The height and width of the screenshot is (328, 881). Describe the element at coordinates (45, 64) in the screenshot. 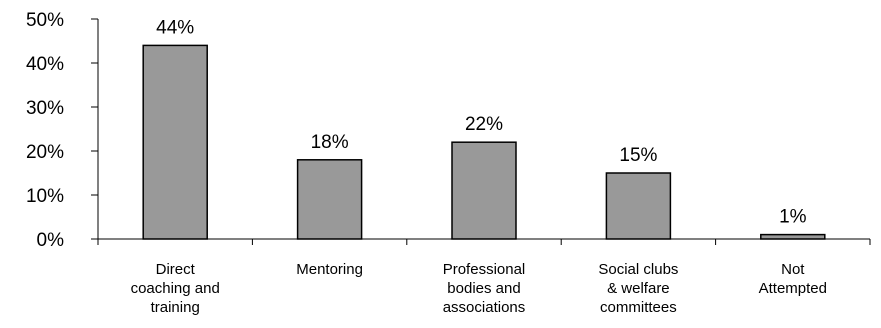

I see `y-tick-label: 40%` at that location.